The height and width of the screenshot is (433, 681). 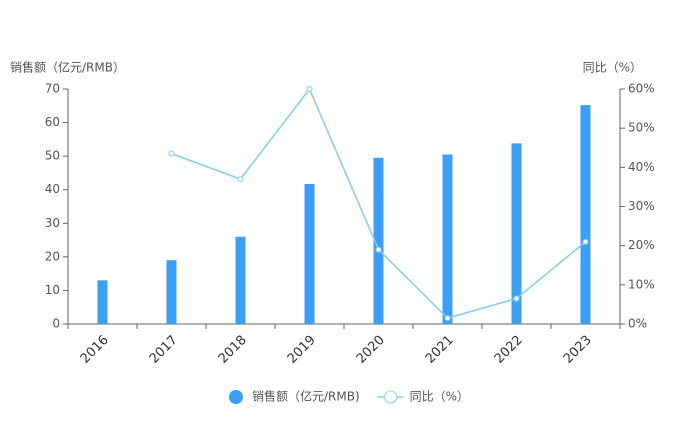 What do you see at coordinates (439, 397) in the screenshot?
I see `legend-label: 同比（%）` at bounding box center [439, 397].